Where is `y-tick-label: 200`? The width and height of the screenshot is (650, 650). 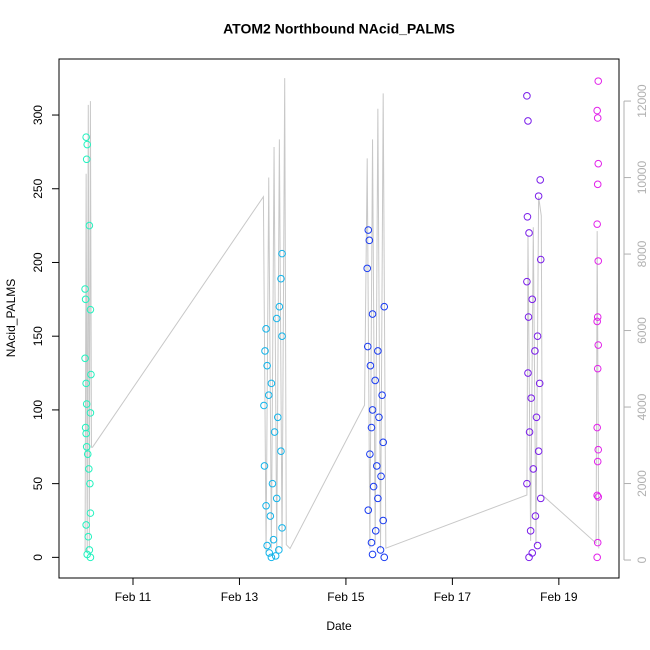 y-tick-label: 200 is located at coordinates (38, 262).